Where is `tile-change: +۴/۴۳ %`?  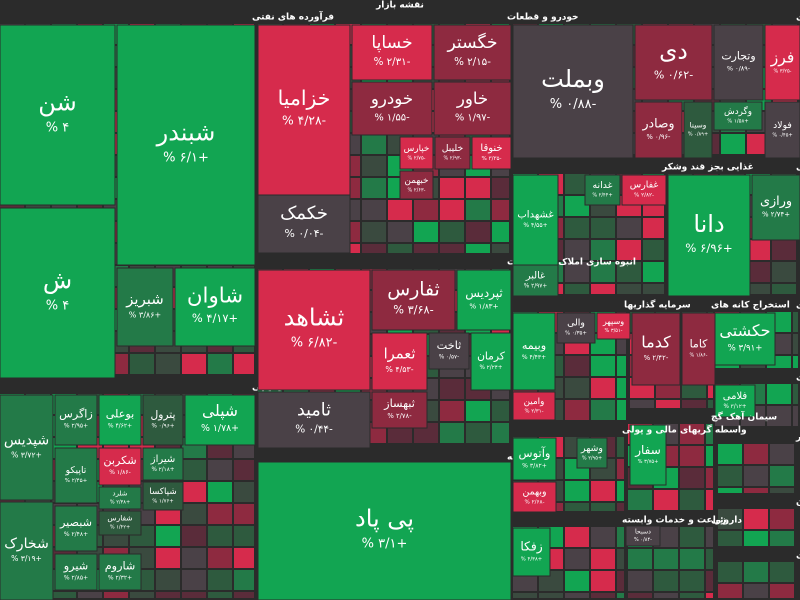 tile-change: +۴/۴۳ % is located at coordinates (534, 357).